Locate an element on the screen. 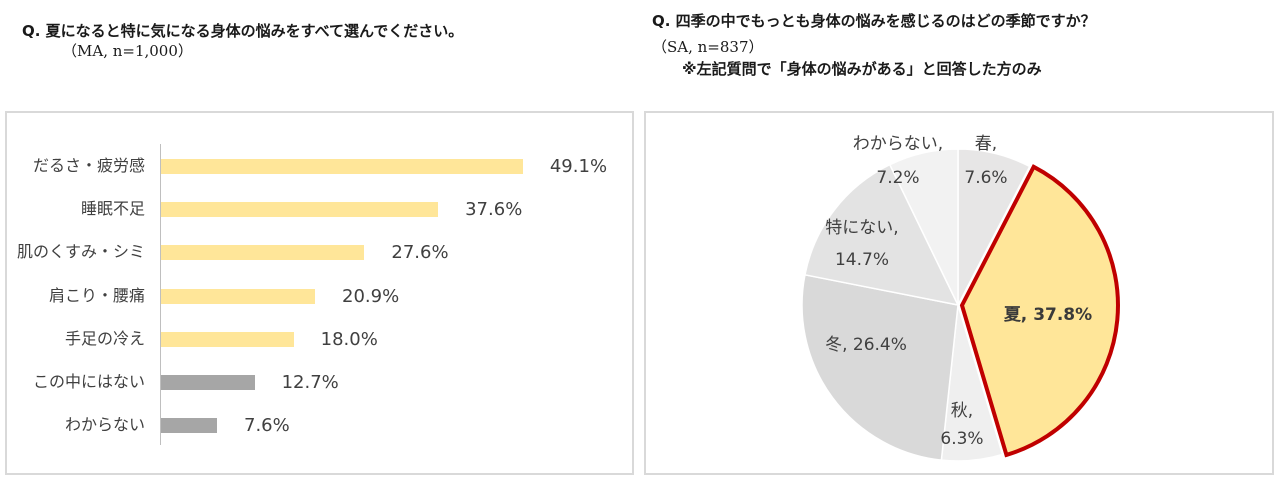 The height and width of the screenshot is (477, 1280). left-question-subtitle: （MA, n=1,000） is located at coordinates (127, 51).